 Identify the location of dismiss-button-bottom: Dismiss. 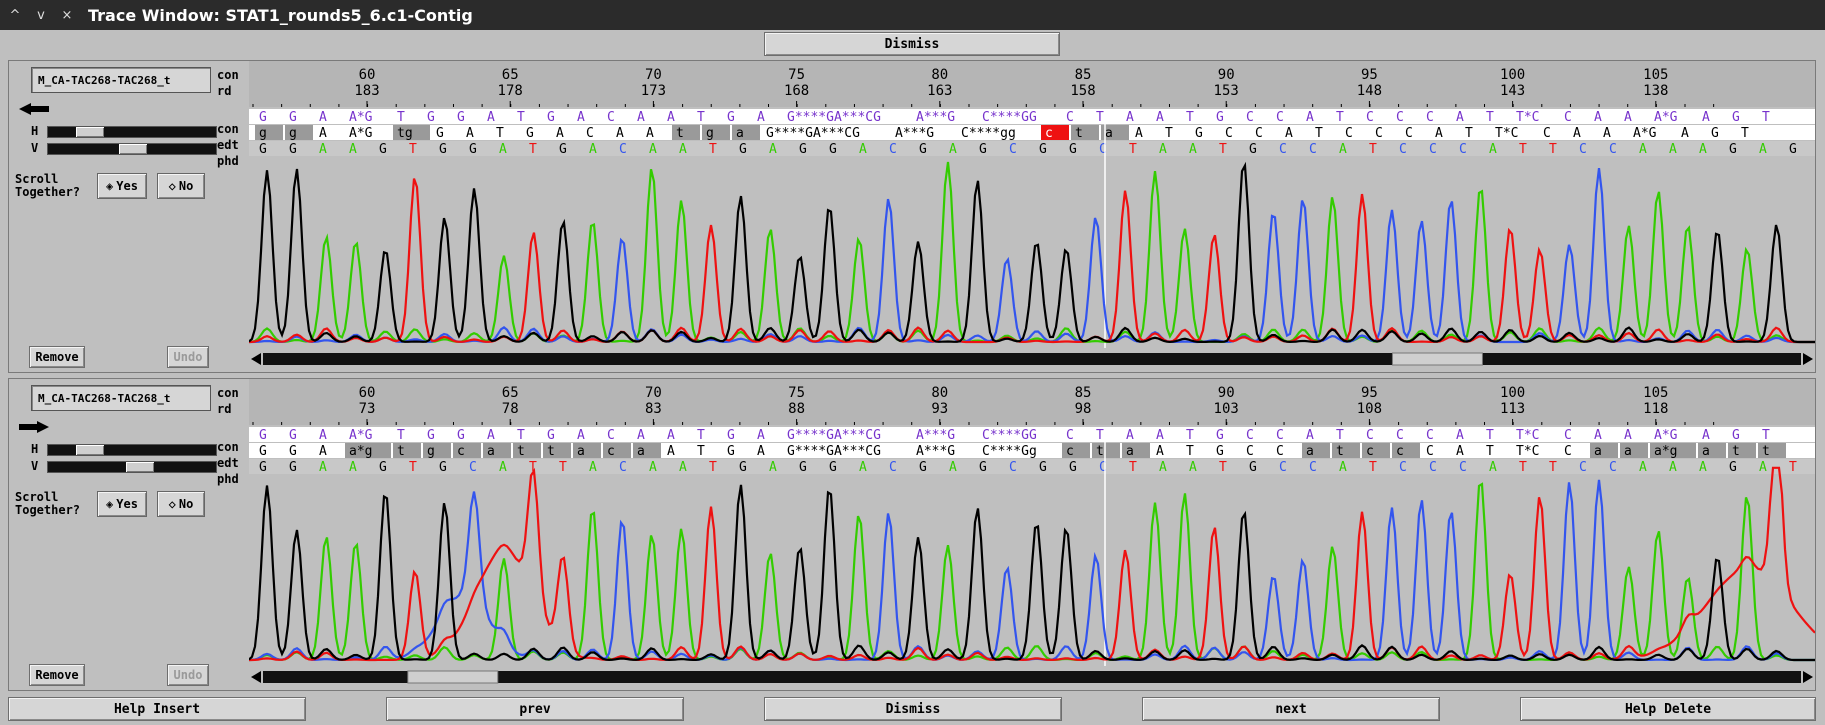
(913, 709).